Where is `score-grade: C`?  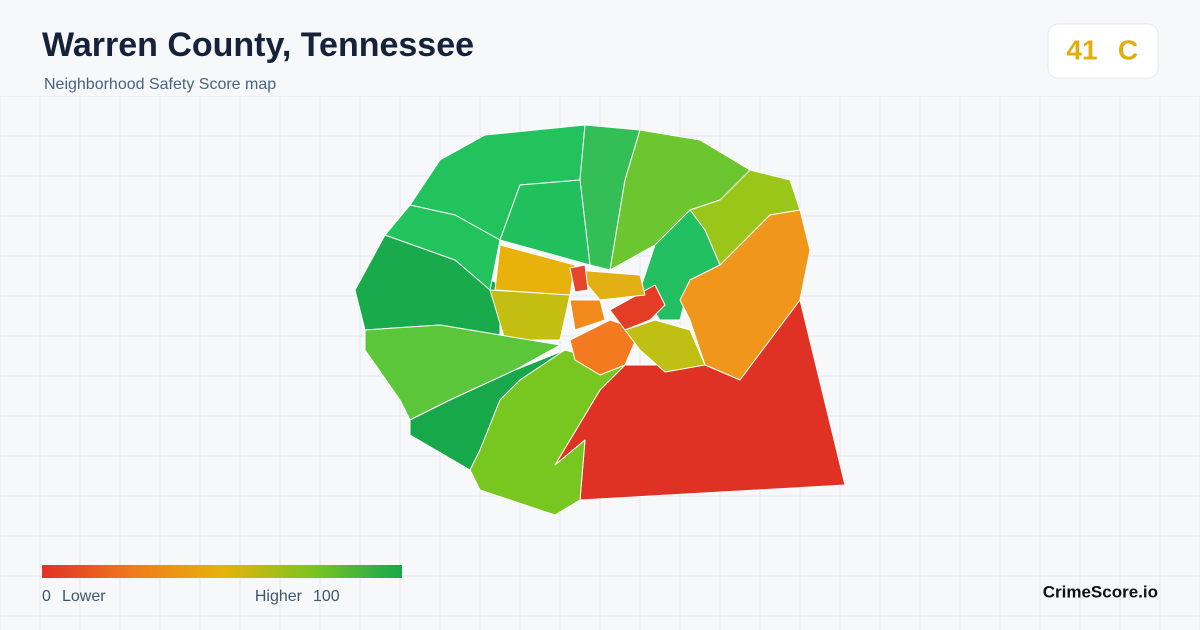
score-grade: C is located at coordinates (1128, 49).